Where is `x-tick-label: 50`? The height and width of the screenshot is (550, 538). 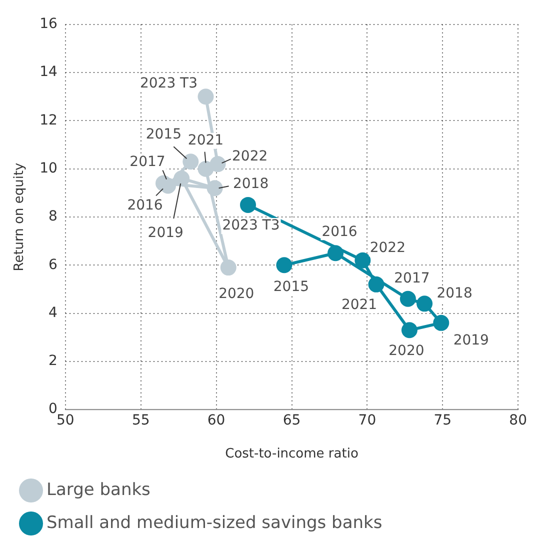 x-tick-label: 50 is located at coordinates (65, 420).